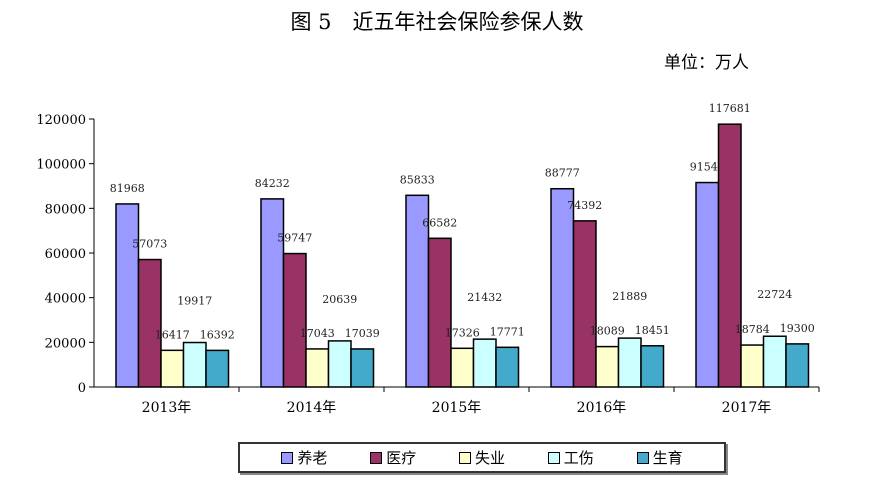  I want to click on data-label: 84232, so click(272, 183).